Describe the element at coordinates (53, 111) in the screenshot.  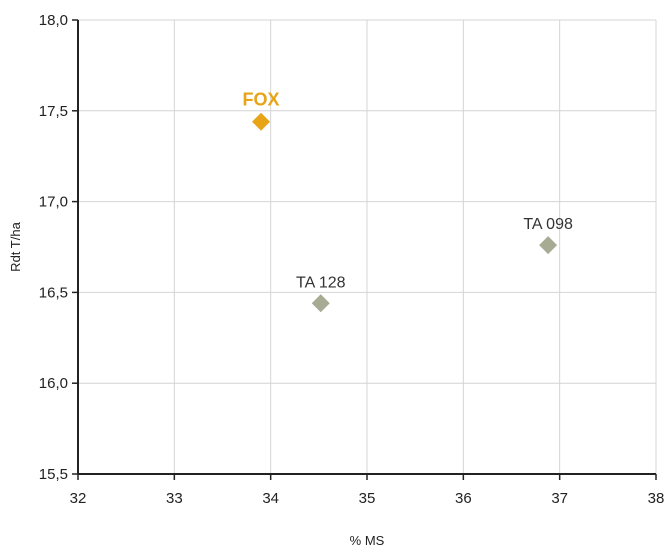
I see `y-tick-label: 17,5` at that location.